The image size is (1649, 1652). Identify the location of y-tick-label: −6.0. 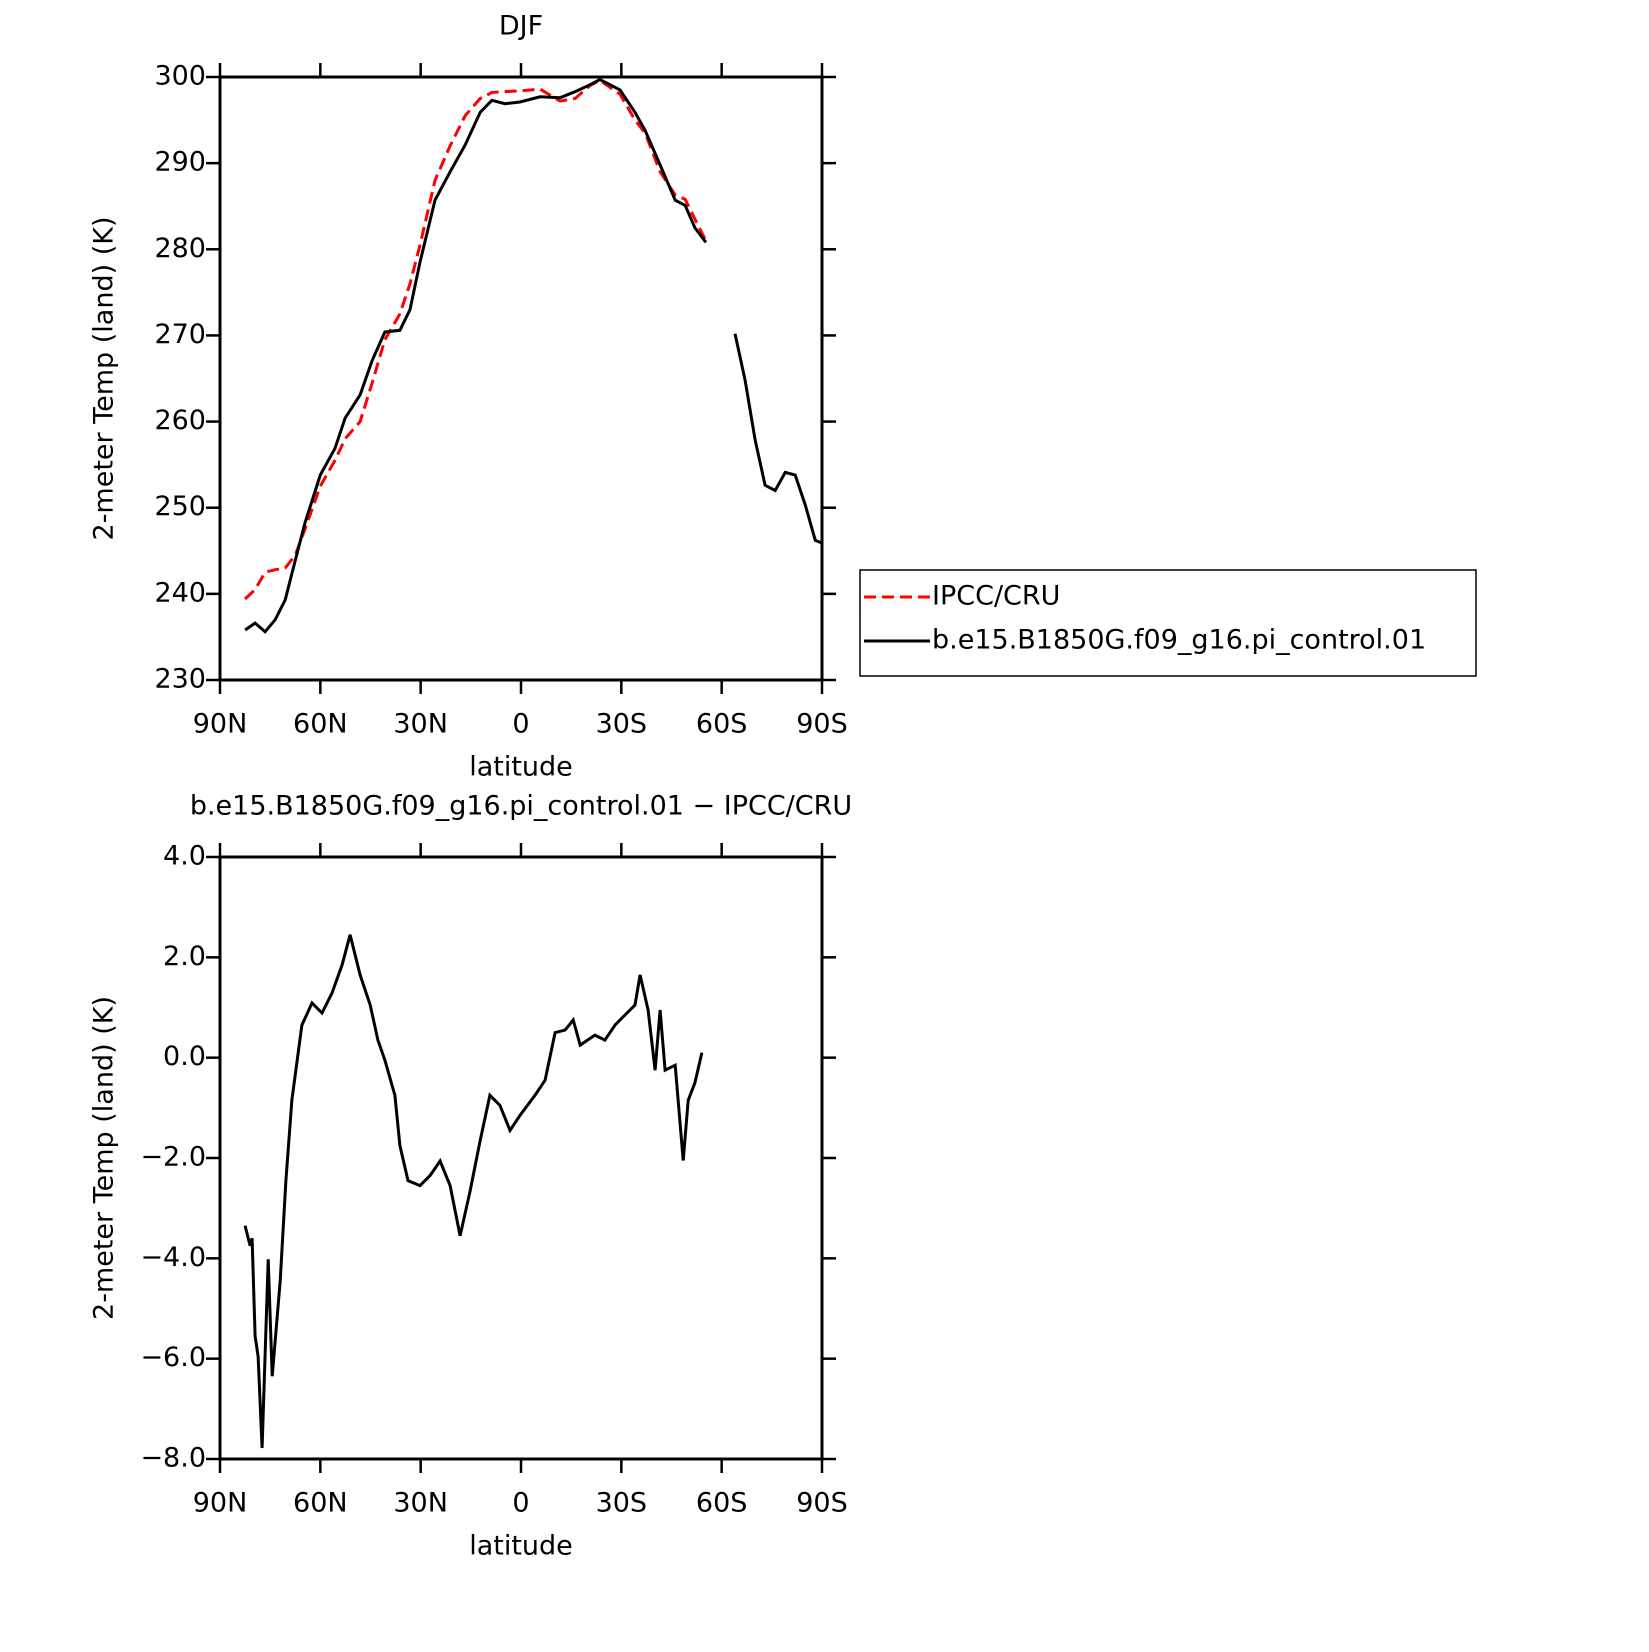
(173, 1357).